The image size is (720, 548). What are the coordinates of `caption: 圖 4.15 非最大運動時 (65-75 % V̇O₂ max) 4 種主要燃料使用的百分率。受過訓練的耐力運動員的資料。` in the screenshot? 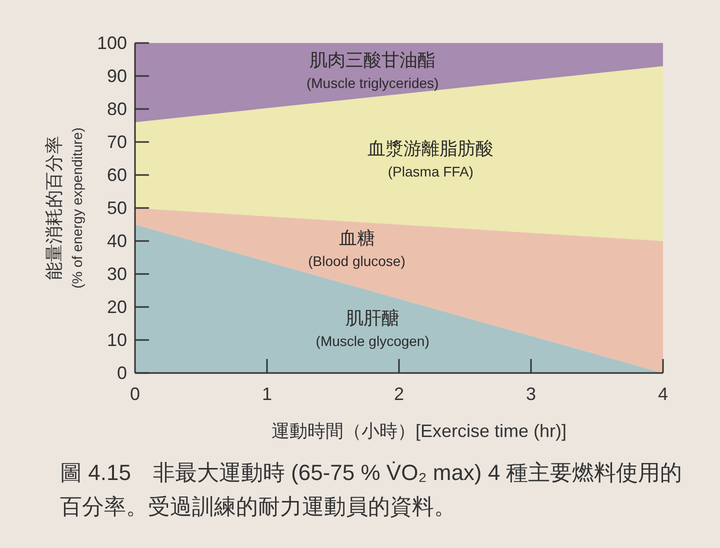 It's located at (372, 490).